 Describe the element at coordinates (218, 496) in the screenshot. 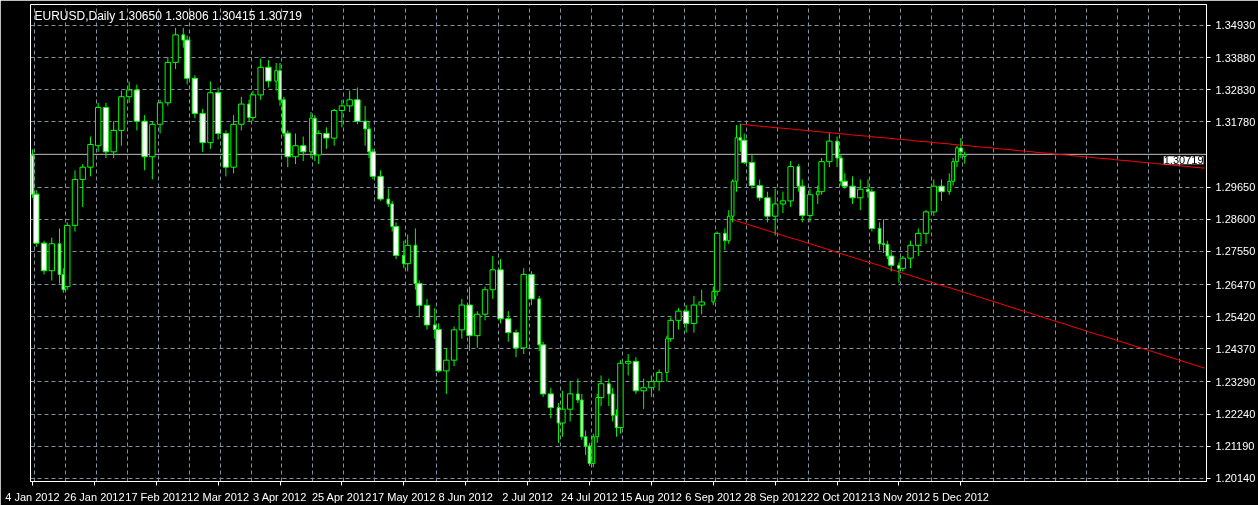

I see `x-tick-label: 12 Mar 2012` at that location.